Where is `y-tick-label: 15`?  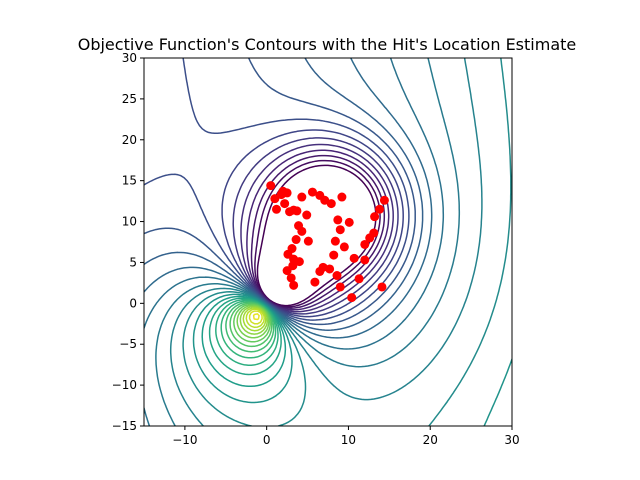
y-tick-label: 15 is located at coordinates (129, 181).